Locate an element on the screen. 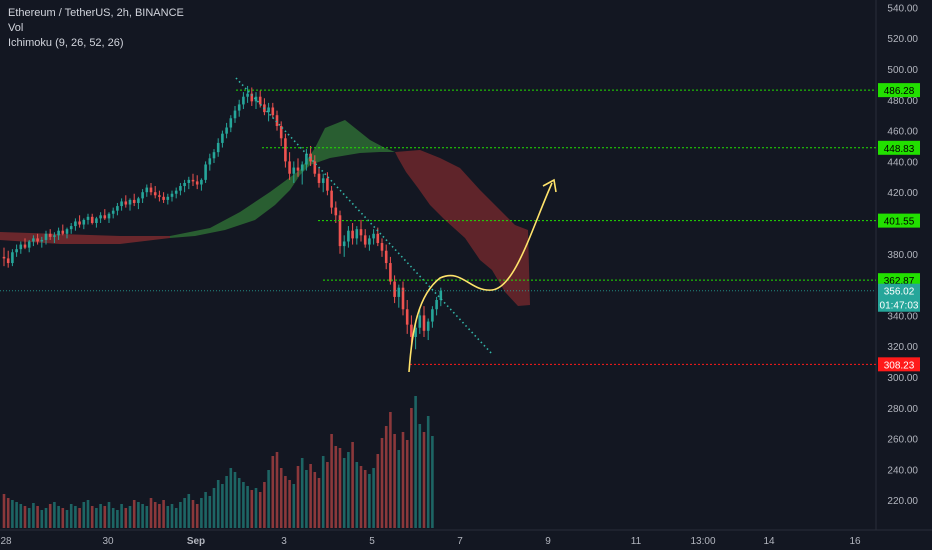  price-axis-tick-label: 240.00 is located at coordinates (902, 470).